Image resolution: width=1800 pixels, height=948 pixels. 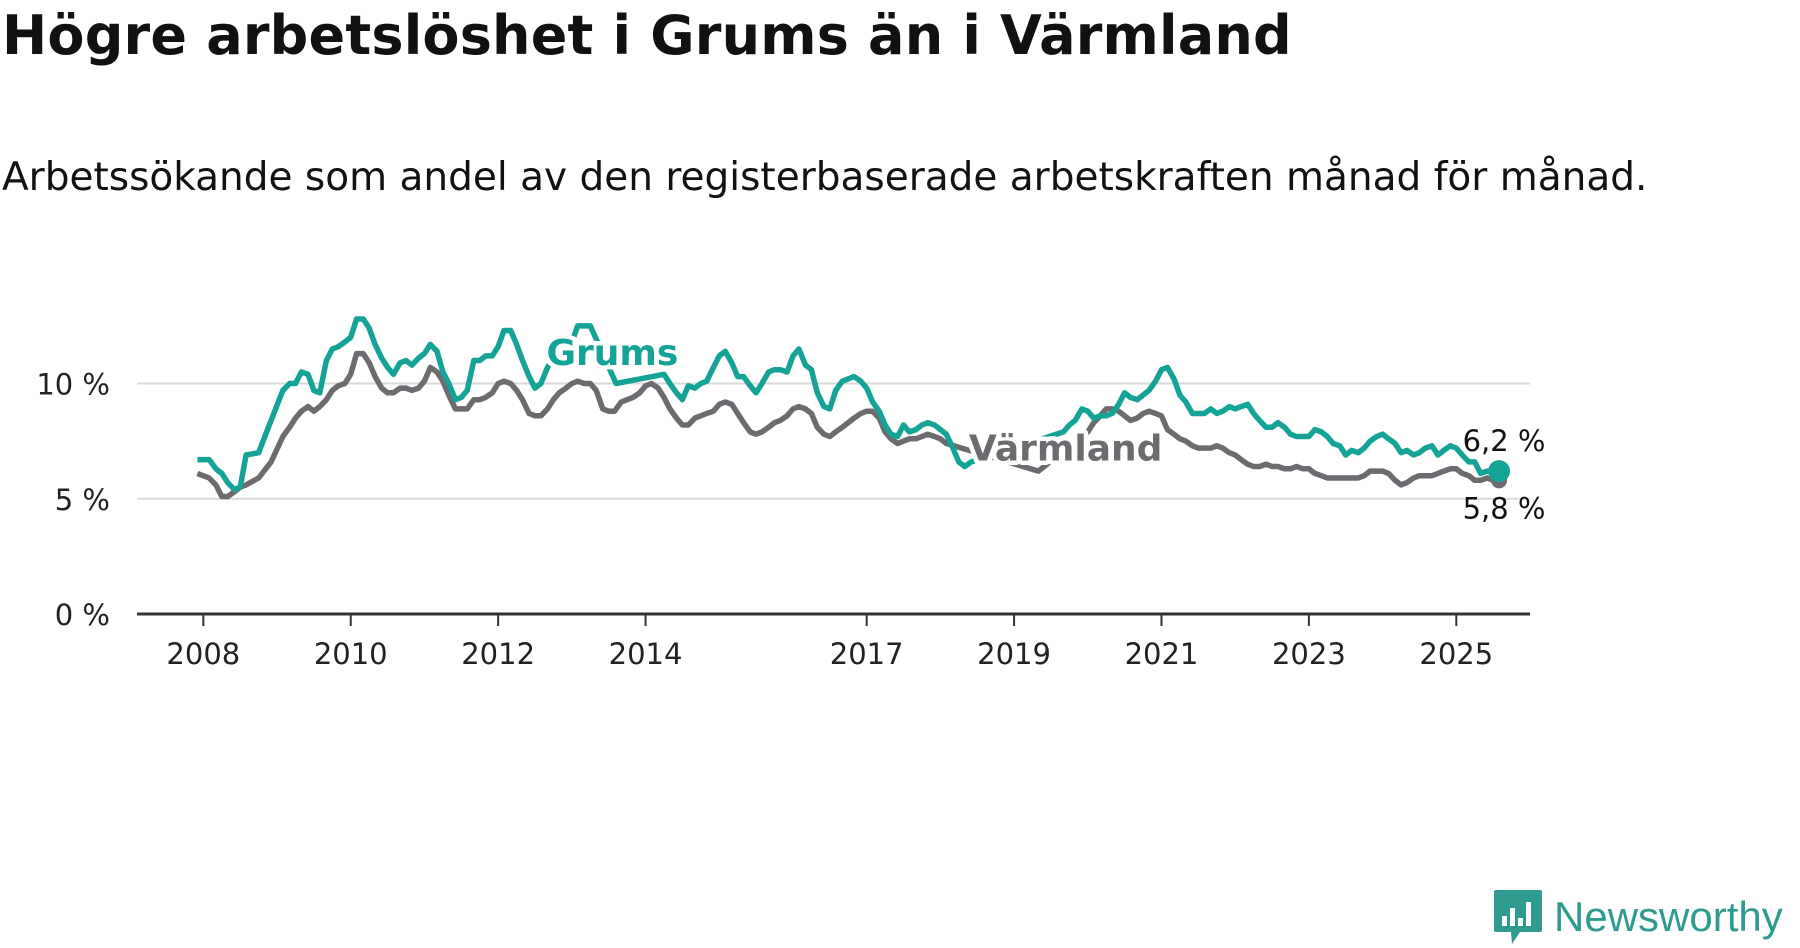 I want to click on x-tick-label: 2021, so click(x=1162, y=654).